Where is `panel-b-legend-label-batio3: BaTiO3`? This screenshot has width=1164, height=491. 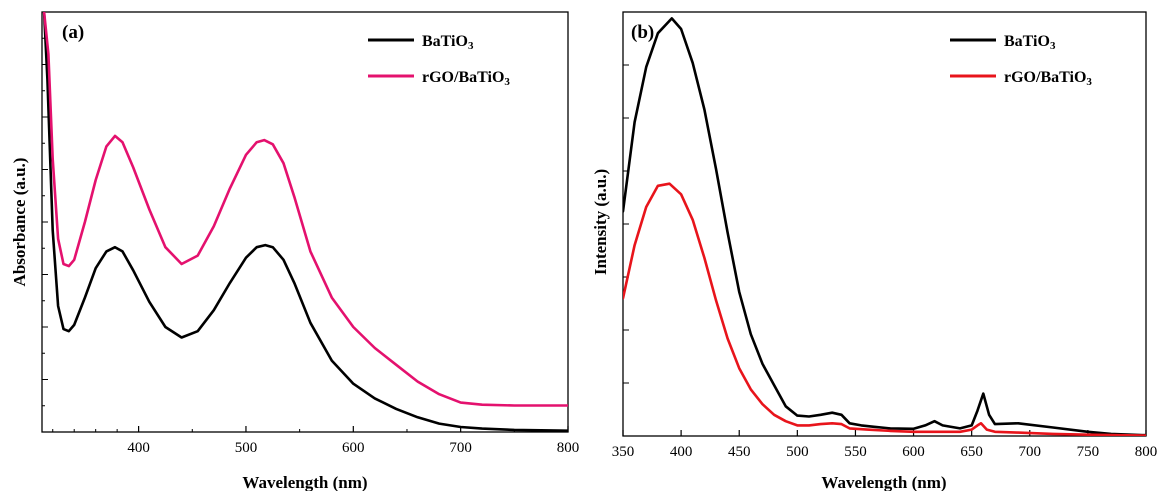
panel-b-legend-label-batio3: BaTiO3 is located at coordinates (1030, 42).